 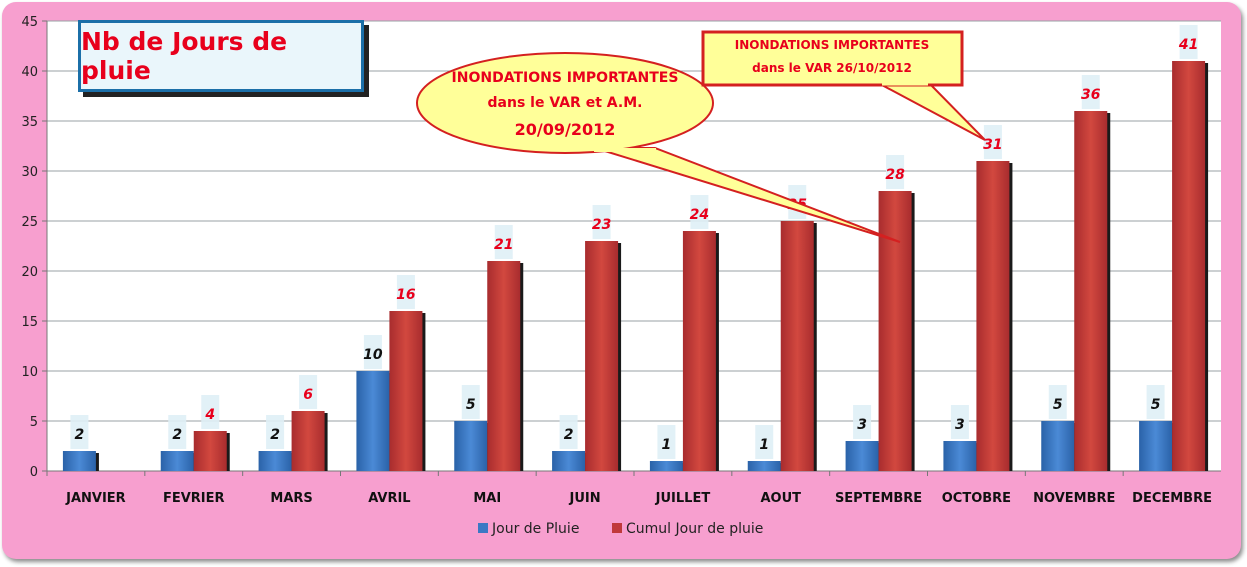 I want to click on legend-label: Cumul Jour de pluie, so click(x=694, y=529).